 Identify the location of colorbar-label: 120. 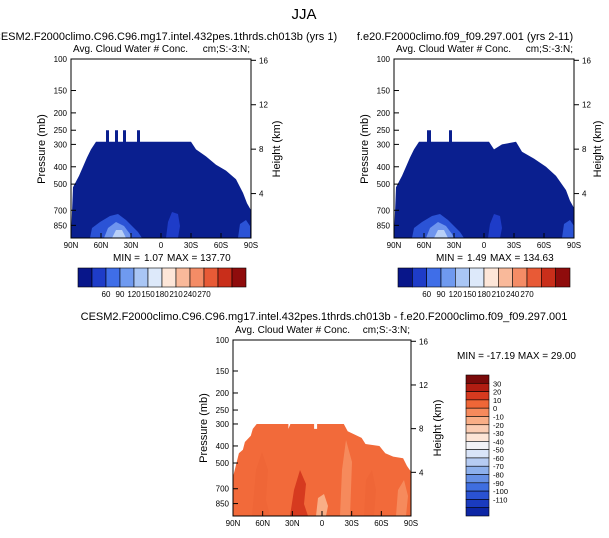
(134, 294).